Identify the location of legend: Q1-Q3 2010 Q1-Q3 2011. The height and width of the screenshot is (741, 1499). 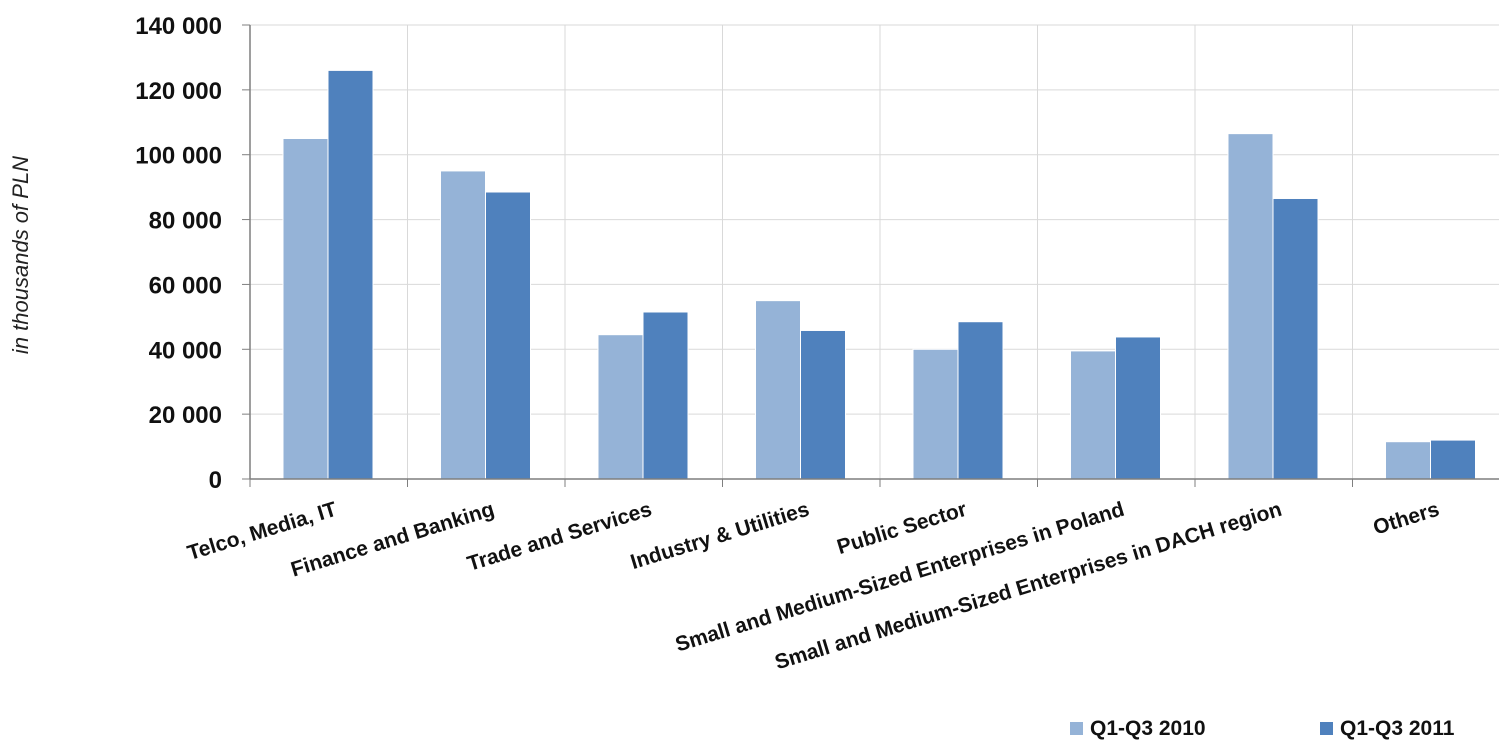
(1262, 728).